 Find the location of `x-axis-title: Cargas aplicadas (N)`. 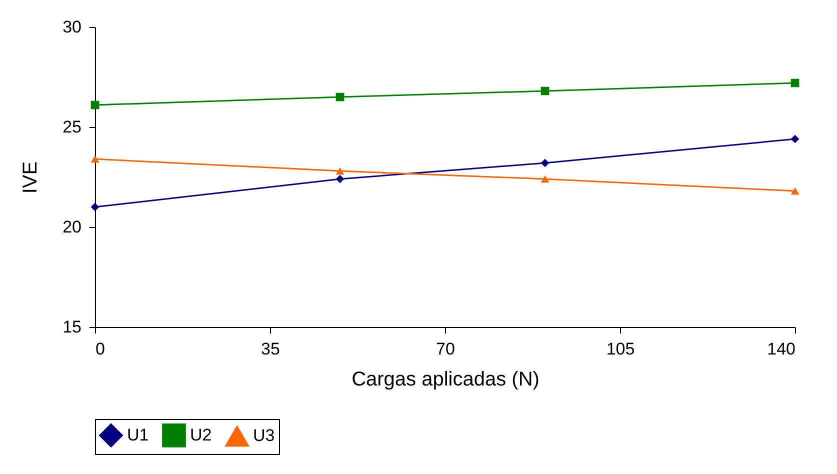

x-axis-title: Cargas aplicadas (N) is located at coordinates (446, 379).